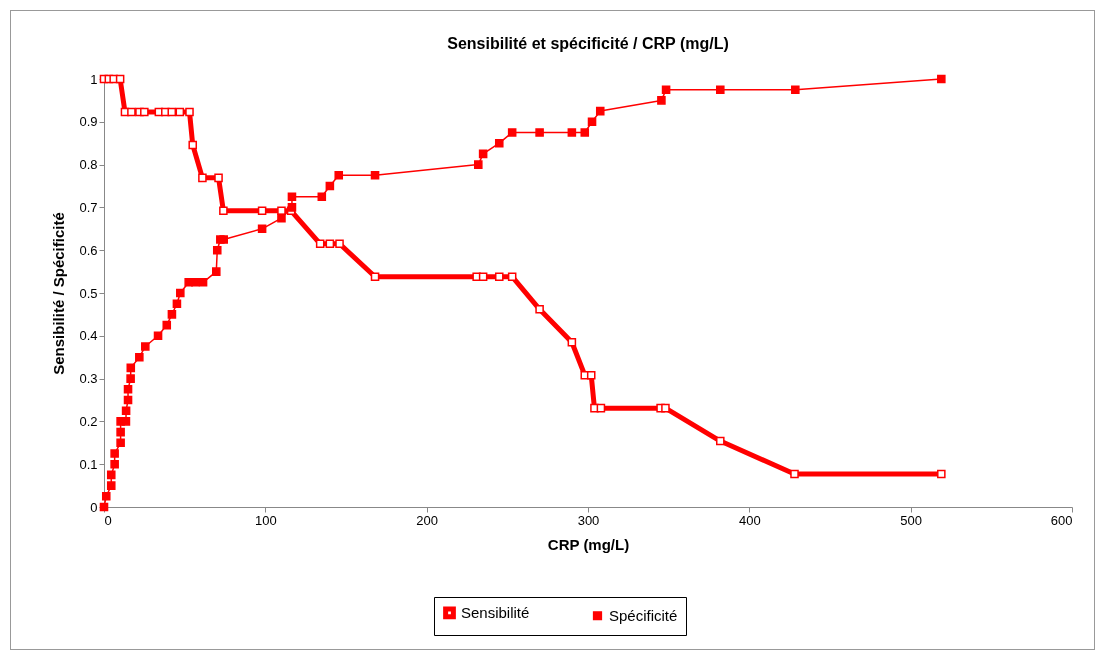 The width and height of the screenshot is (1107, 656). I want to click on y-tick-label: 0.6, so click(88, 250).